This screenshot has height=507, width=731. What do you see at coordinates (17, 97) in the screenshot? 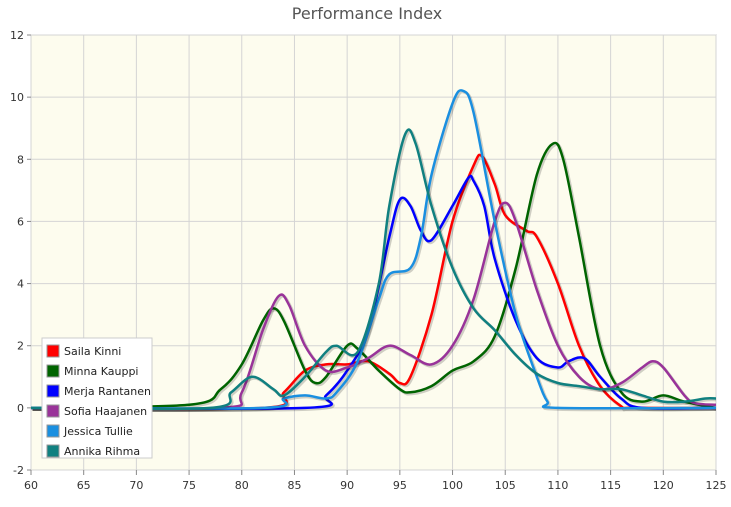
I see `y-tick-label: 10` at bounding box center [17, 97].